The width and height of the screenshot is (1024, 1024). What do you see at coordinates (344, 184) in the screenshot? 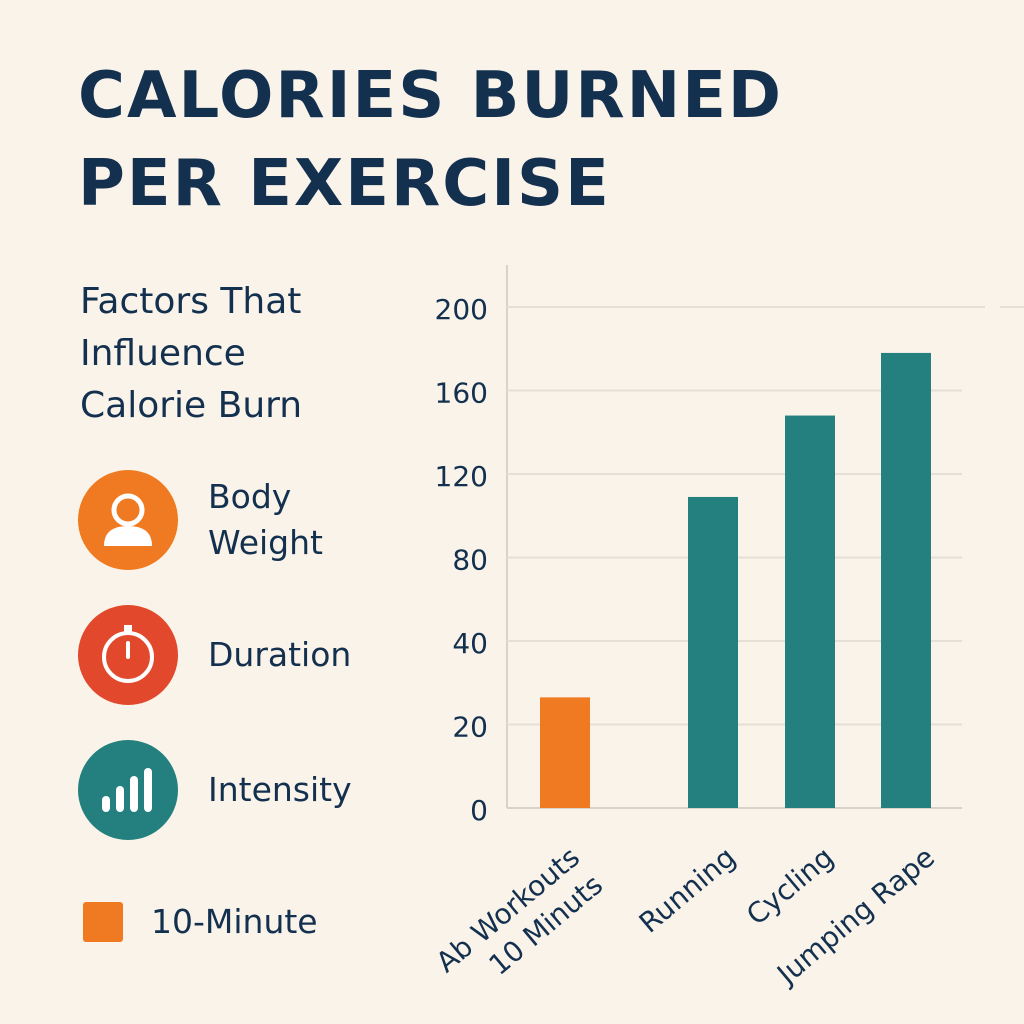
I see `title-line-2: PER EXERCISE` at bounding box center [344, 184].